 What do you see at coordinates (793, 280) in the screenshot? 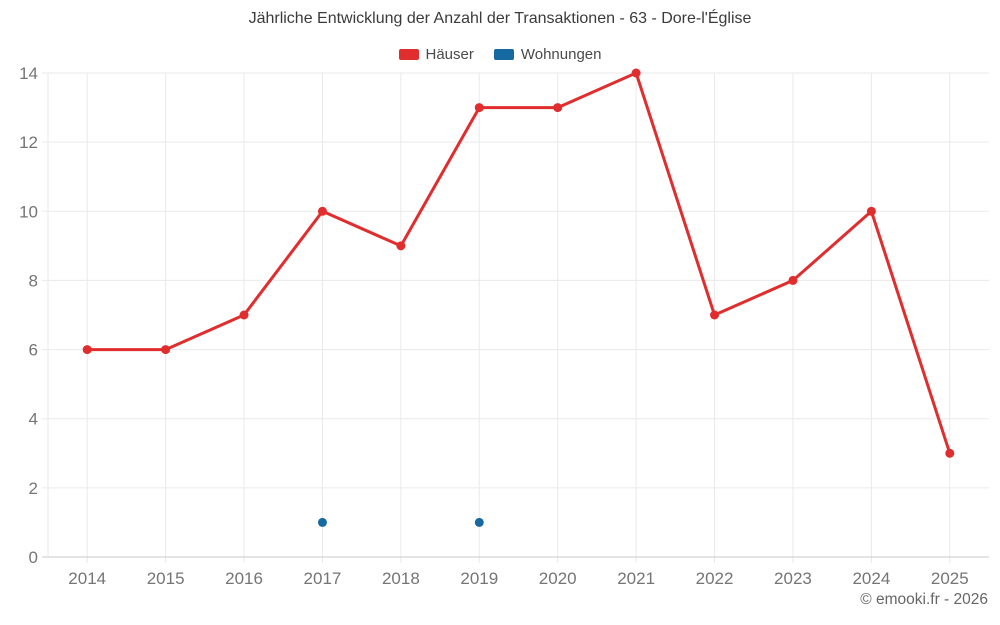
I see `data-point-0-2023` at bounding box center [793, 280].